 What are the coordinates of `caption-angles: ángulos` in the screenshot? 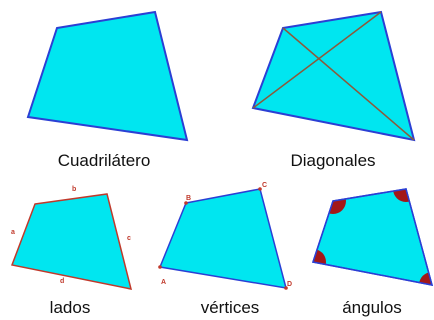 It's located at (372, 307).